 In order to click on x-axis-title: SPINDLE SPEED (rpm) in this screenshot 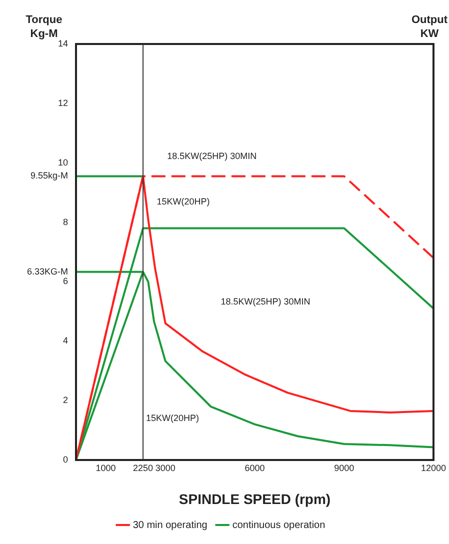, I will do `click(254, 498)`.